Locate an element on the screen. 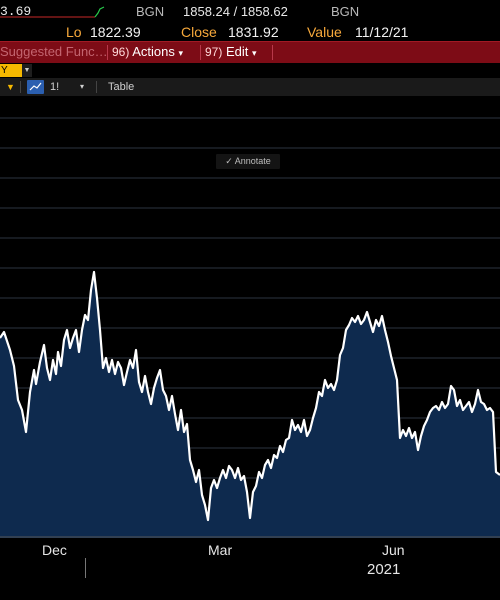  x-tick-label: Mar is located at coordinates (220, 550).